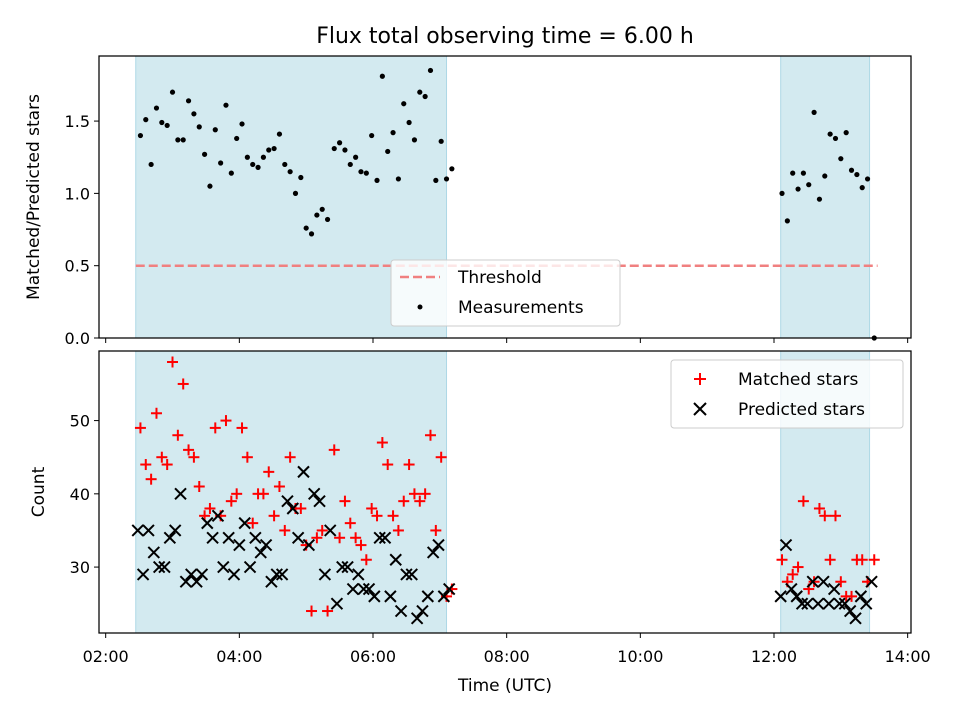 The height and width of the screenshot is (720, 960). Describe the element at coordinates (507, 656) in the screenshot. I see `x-tick-label: 08:00` at that location.